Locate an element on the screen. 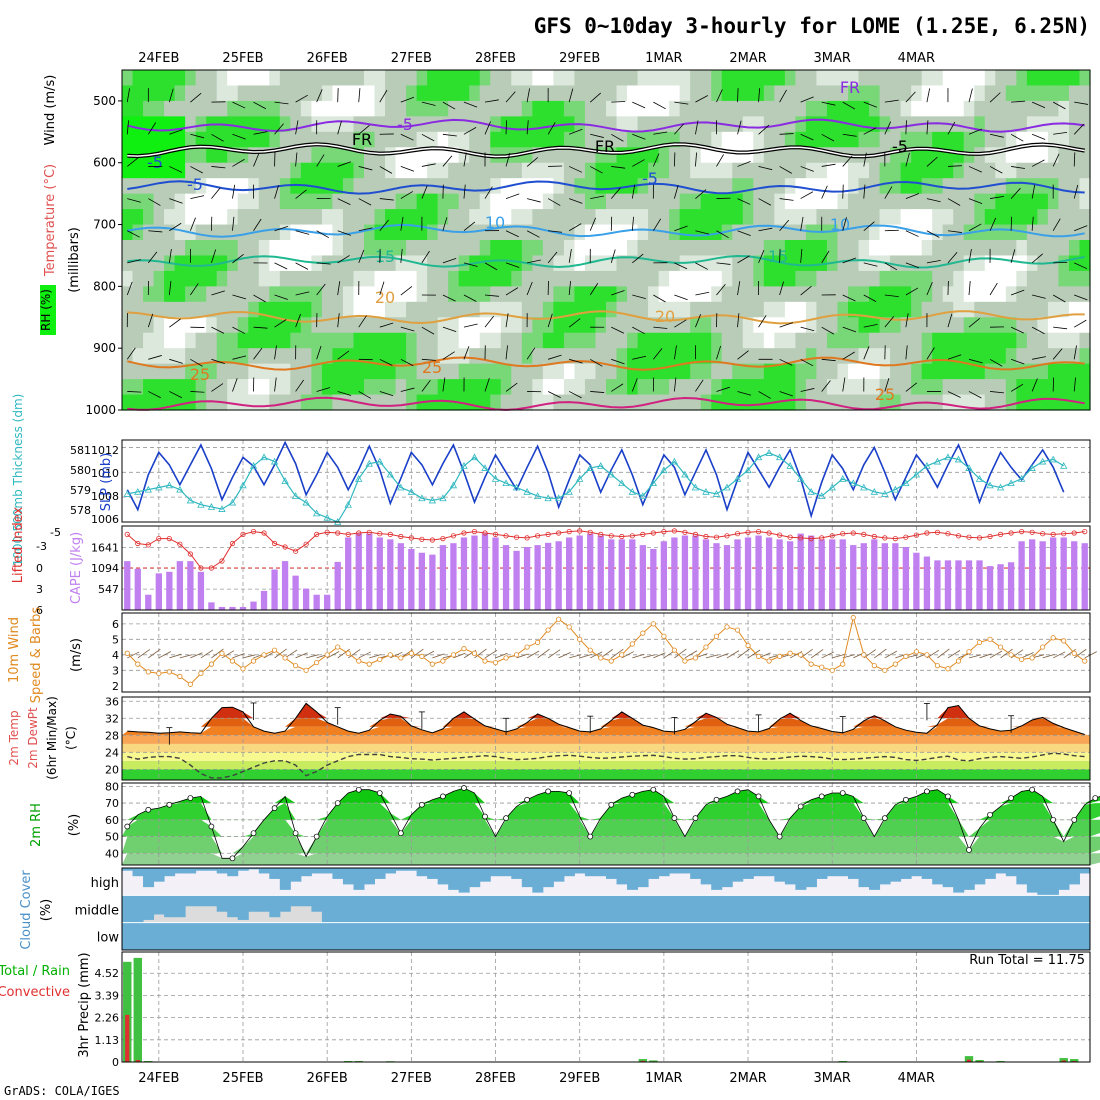  temp-axis-label: (°C) is located at coordinates (71, 738).